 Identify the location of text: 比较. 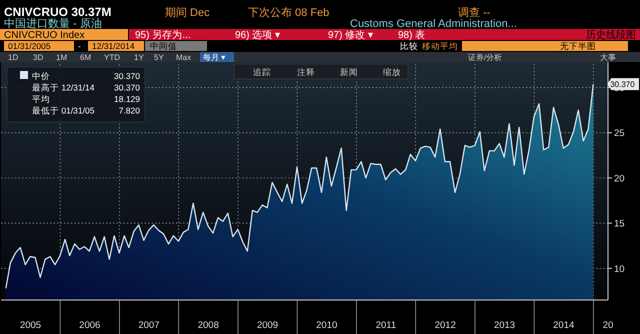
(409, 46).